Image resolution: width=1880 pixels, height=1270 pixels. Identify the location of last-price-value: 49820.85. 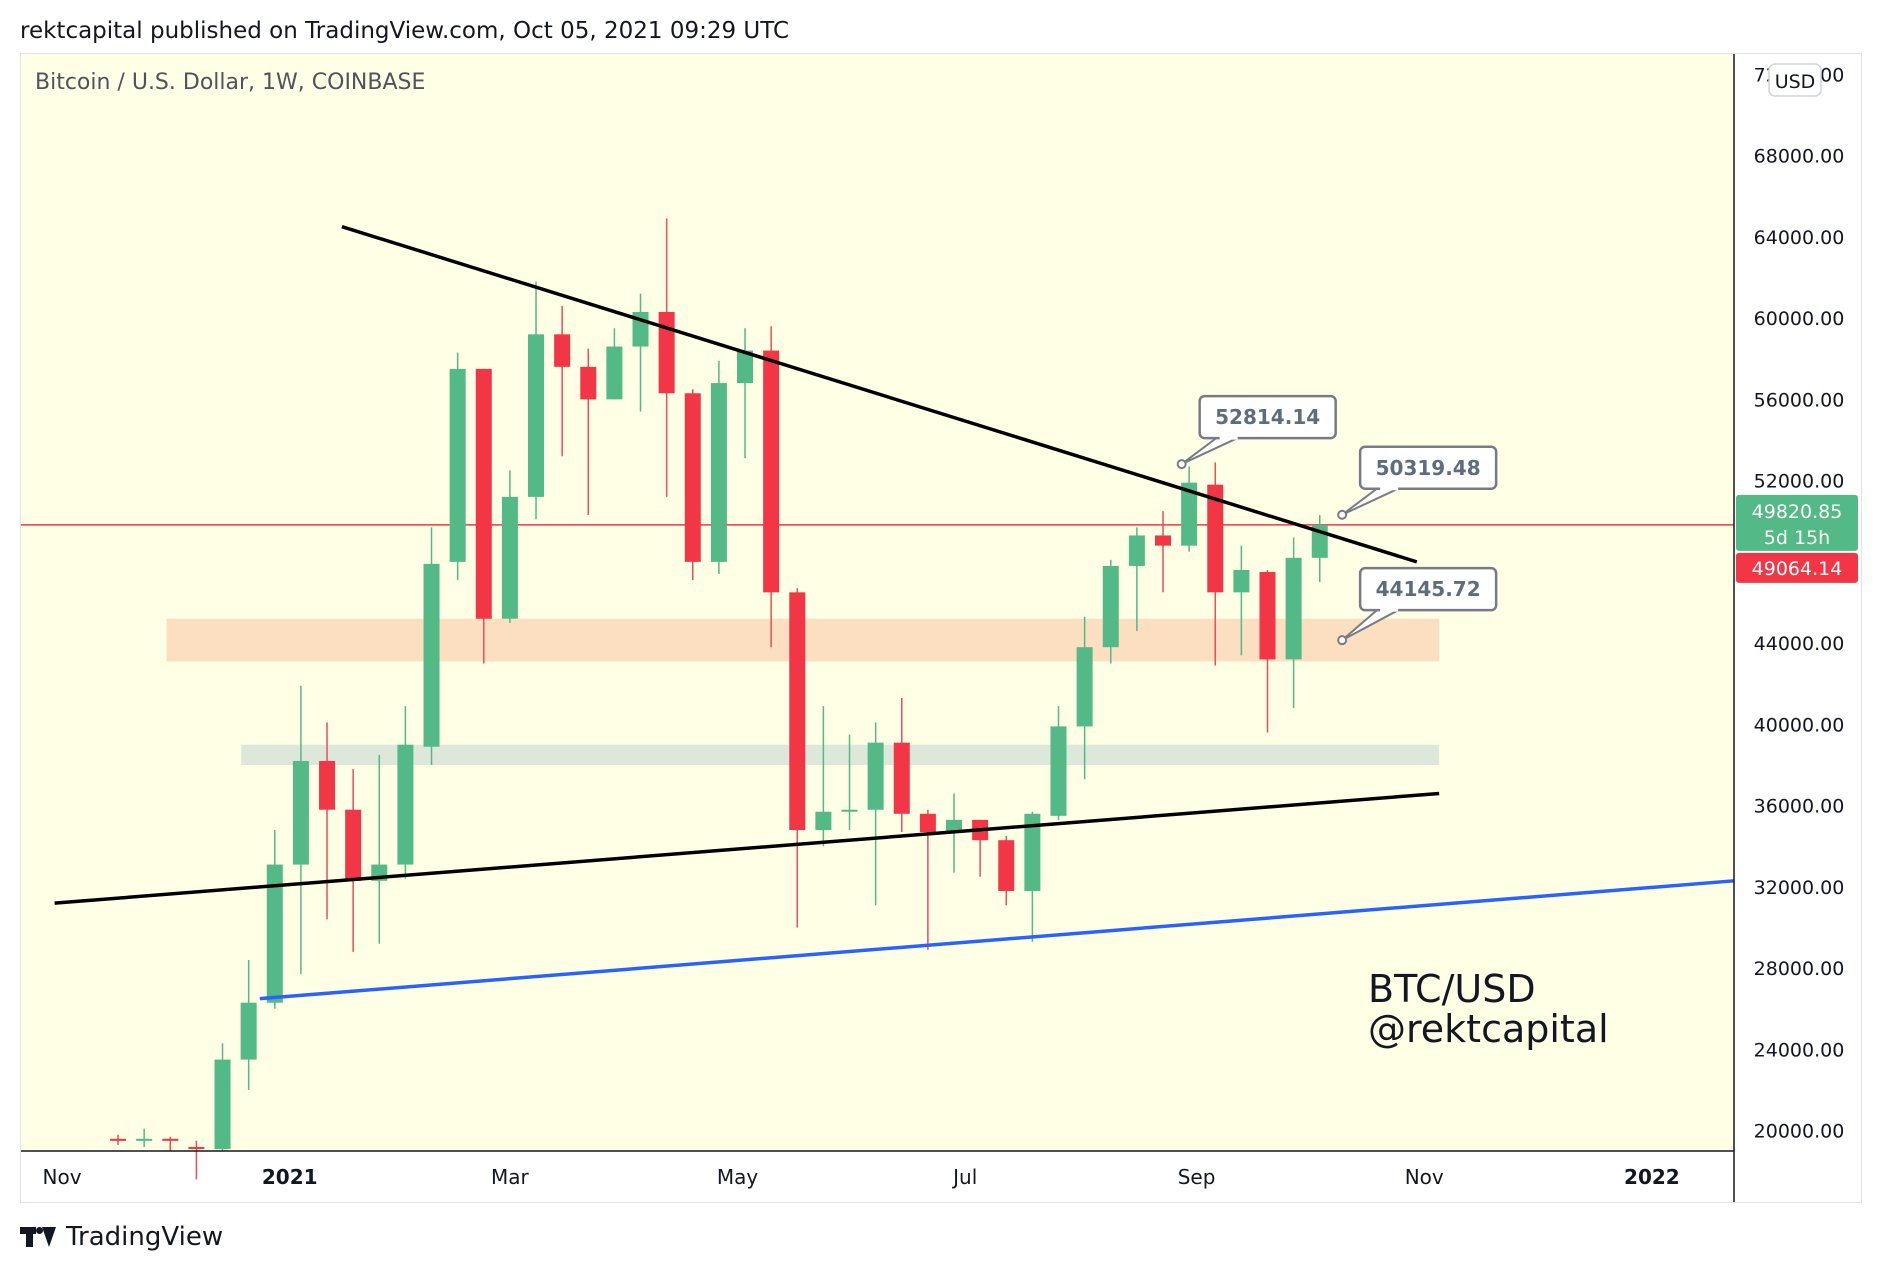
(1797, 512).